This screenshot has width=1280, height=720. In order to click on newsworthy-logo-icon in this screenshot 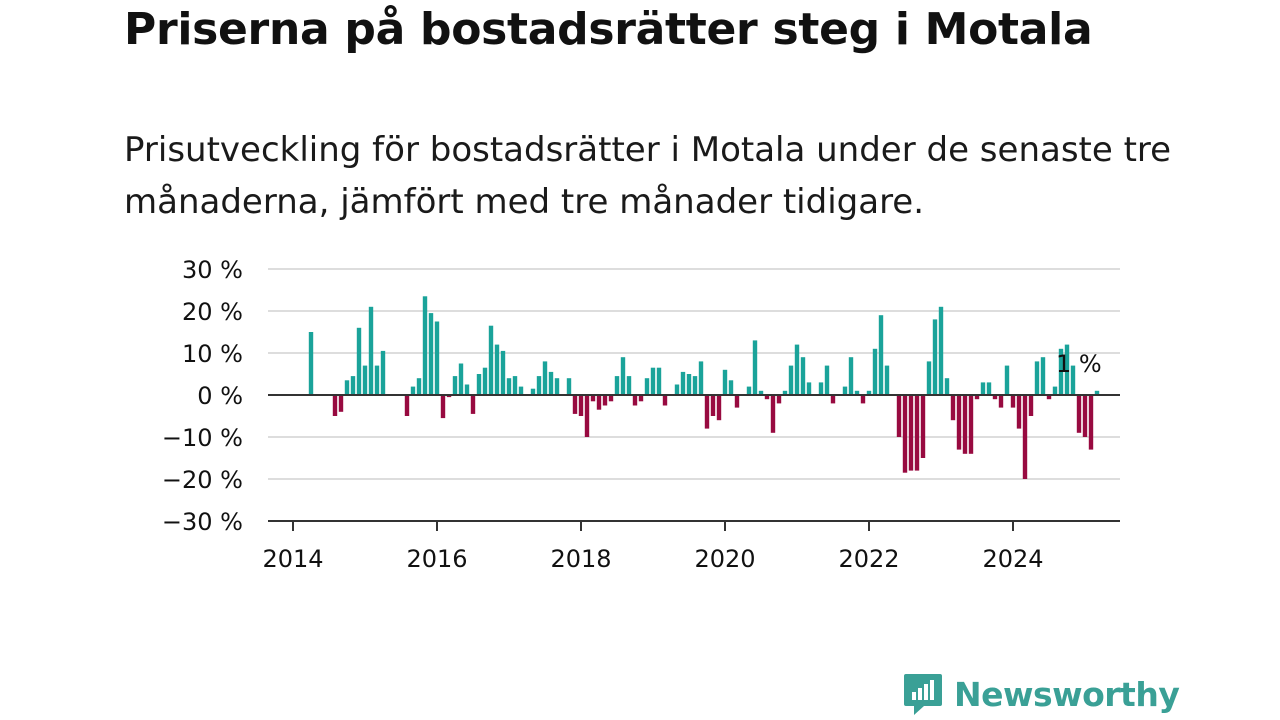, I will do `click(923, 694)`.